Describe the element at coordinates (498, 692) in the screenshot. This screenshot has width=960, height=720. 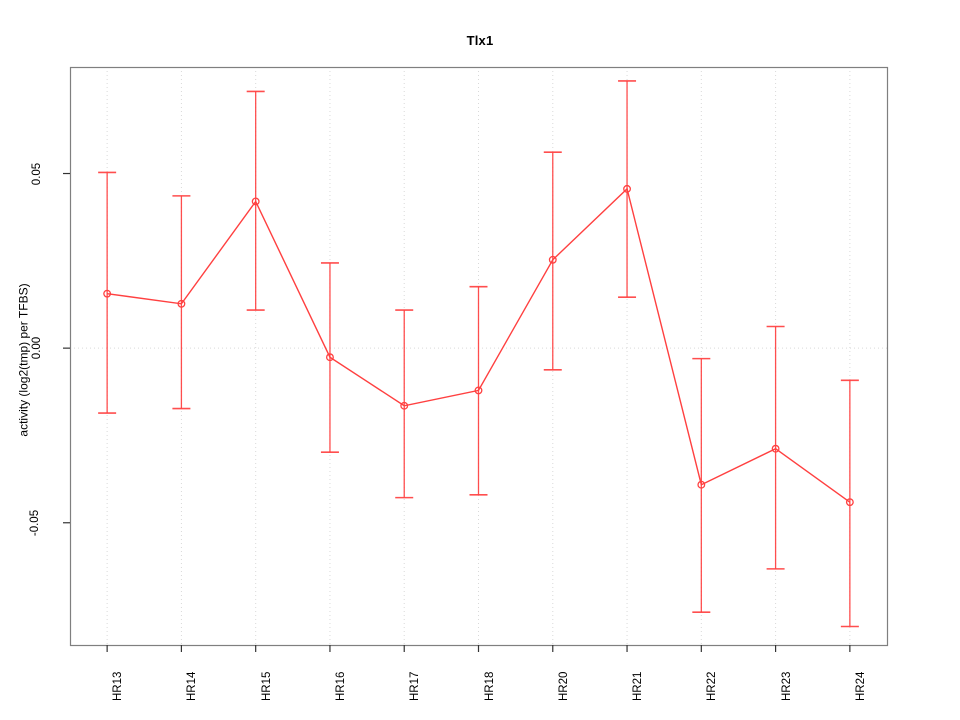
I see `x-tick-label: HR18` at that location.